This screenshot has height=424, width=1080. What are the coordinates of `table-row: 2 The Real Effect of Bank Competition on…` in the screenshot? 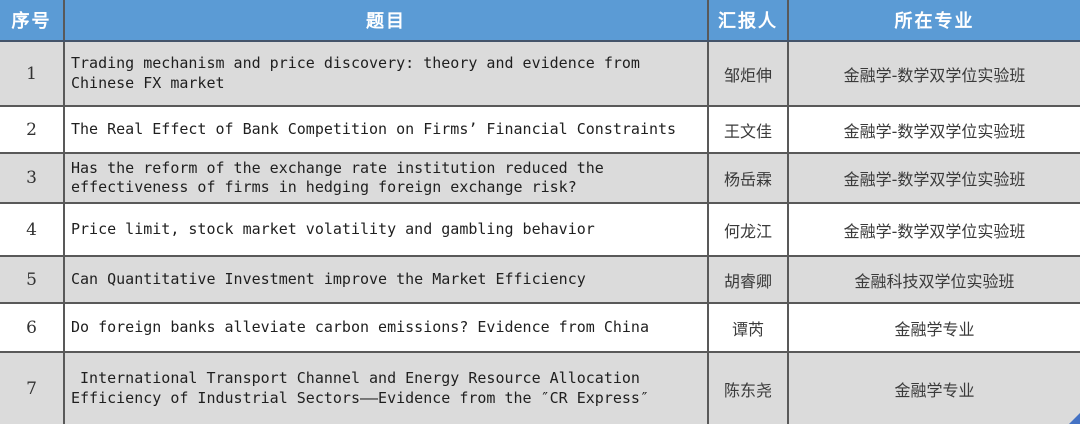 It's located at (540, 129).